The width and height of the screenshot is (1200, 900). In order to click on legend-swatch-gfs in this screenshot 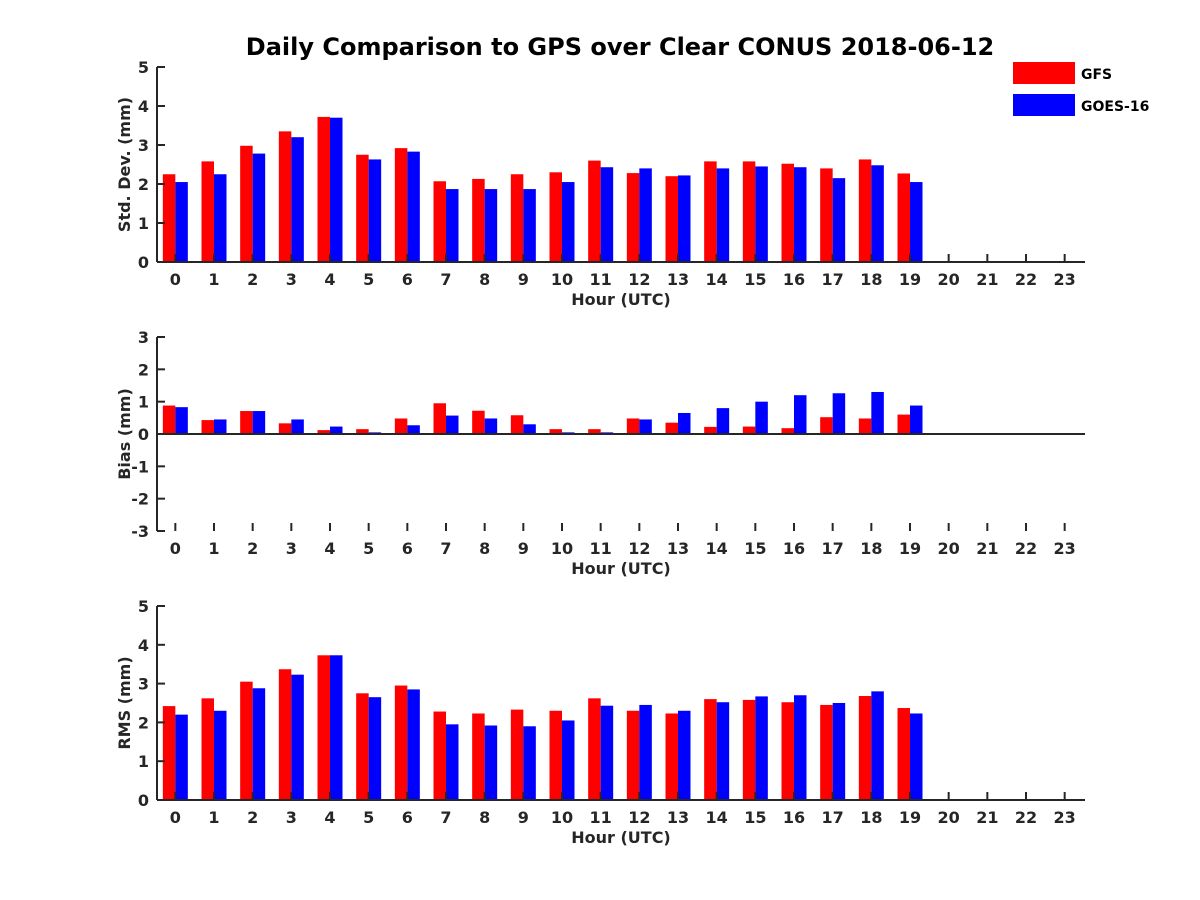, I will do `click(1044, 73)`.